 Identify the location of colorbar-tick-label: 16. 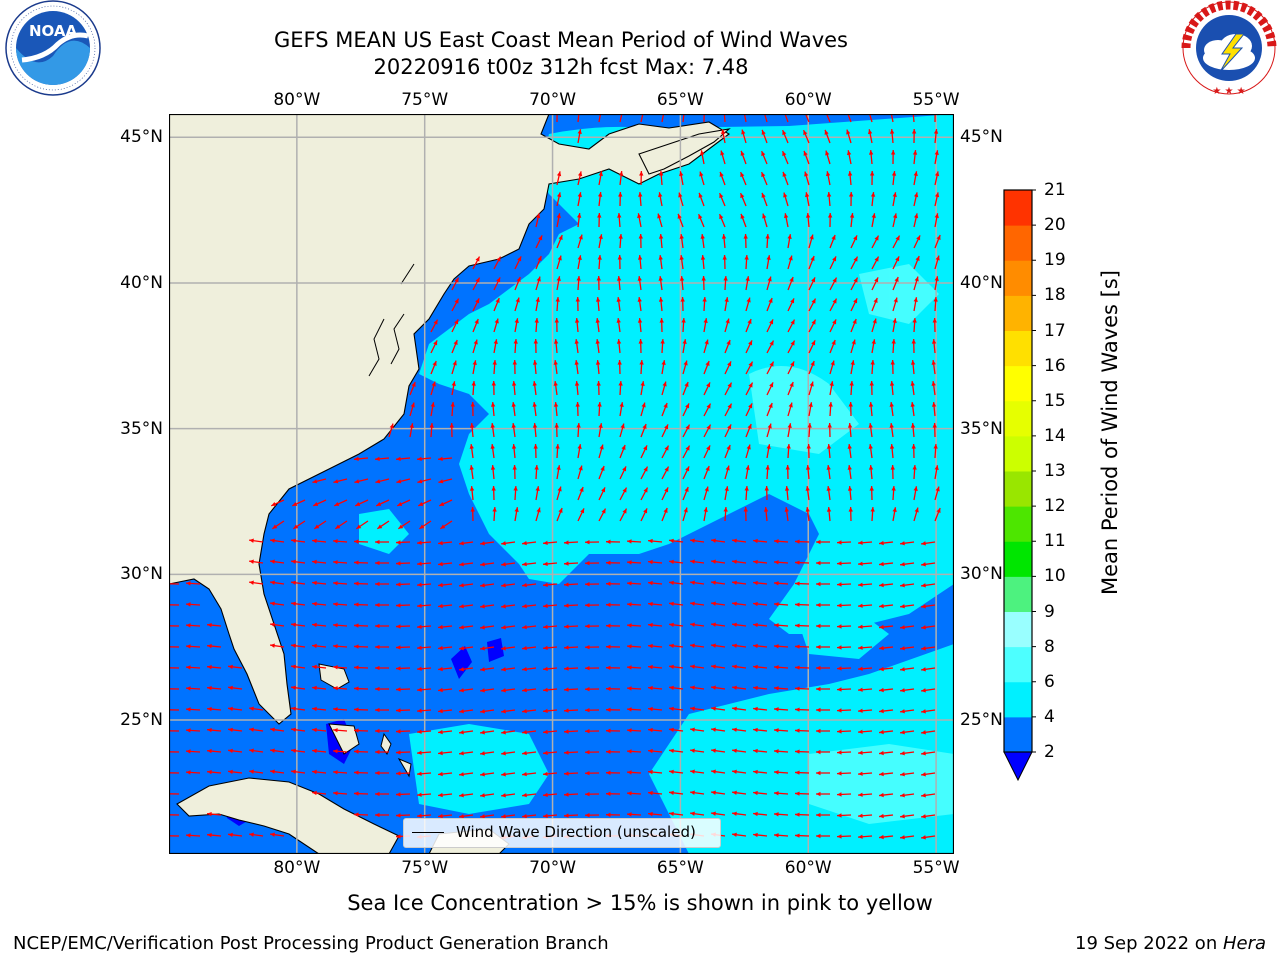
(1055, 365).